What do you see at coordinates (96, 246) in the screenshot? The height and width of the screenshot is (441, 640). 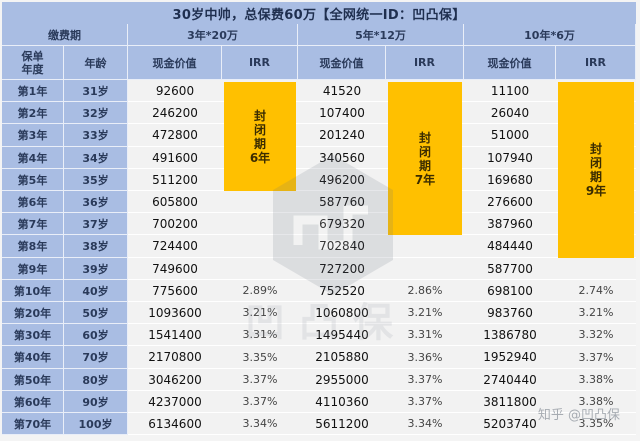 I see `age-cell: 38岁` at bounding box center [96, 246].